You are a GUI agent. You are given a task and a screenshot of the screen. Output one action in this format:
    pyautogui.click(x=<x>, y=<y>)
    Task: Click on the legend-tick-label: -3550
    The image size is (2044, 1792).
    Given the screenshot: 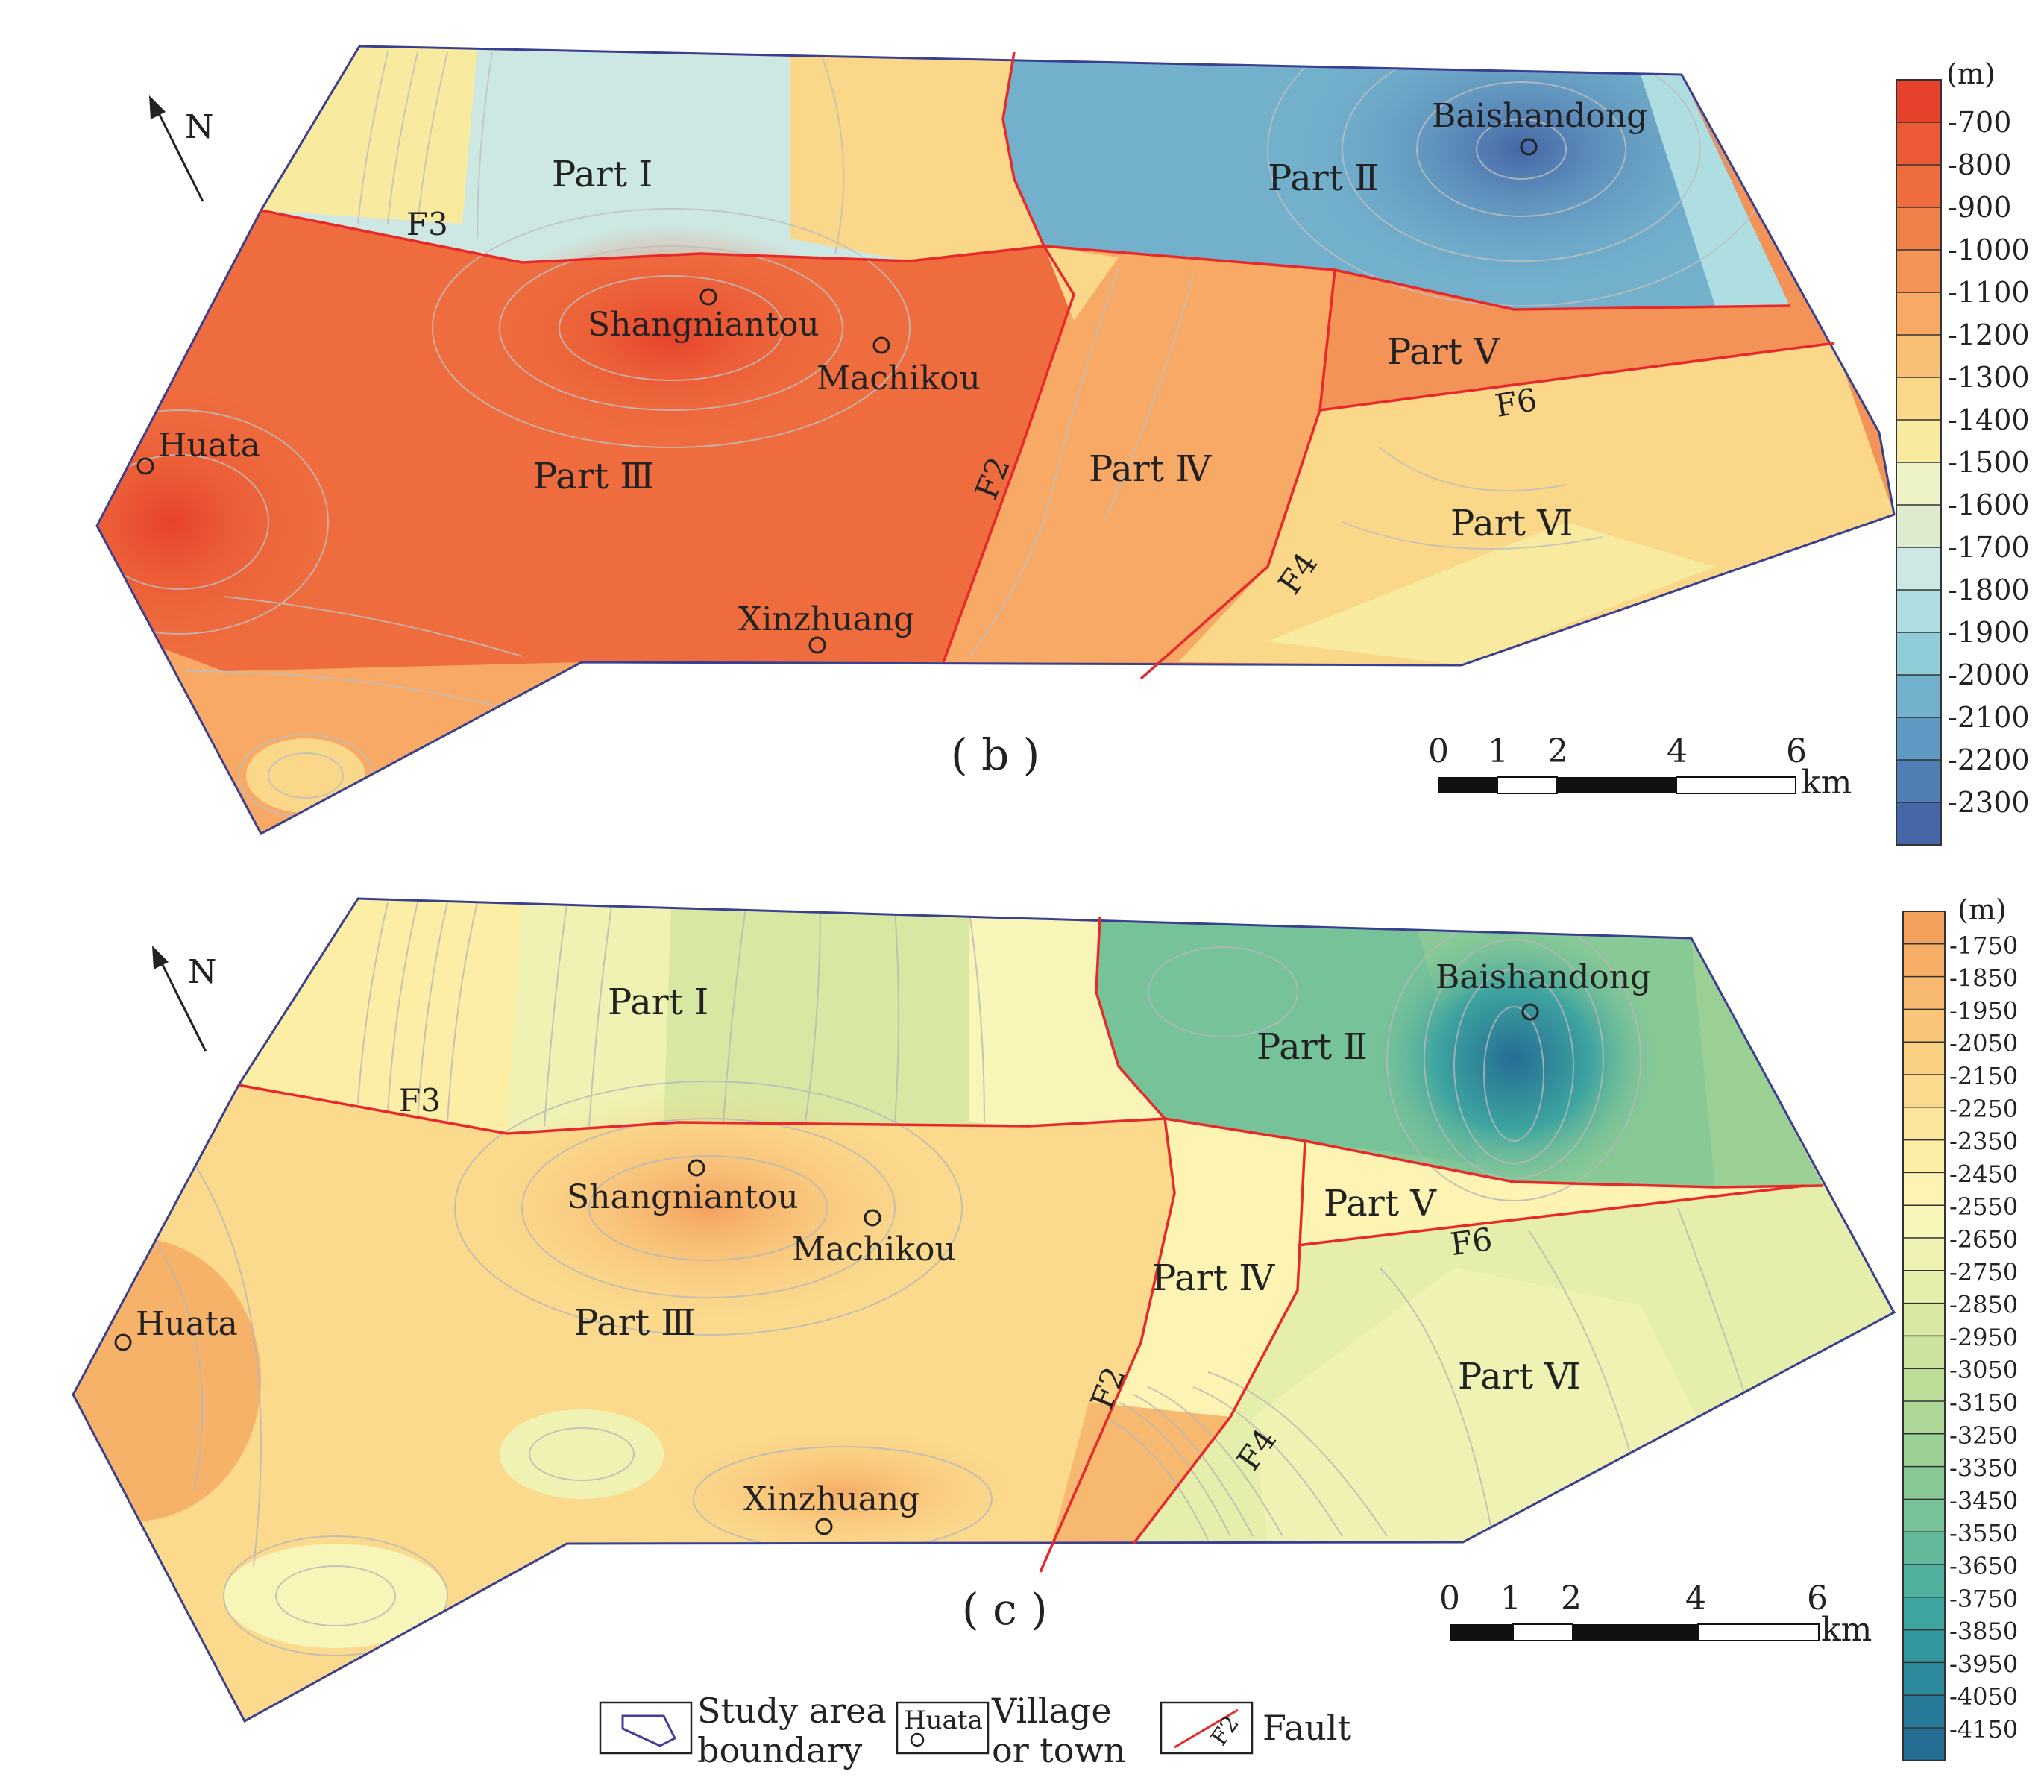 What is the action you would take?
    pyautogui.click(x=1984, y=1533)
    